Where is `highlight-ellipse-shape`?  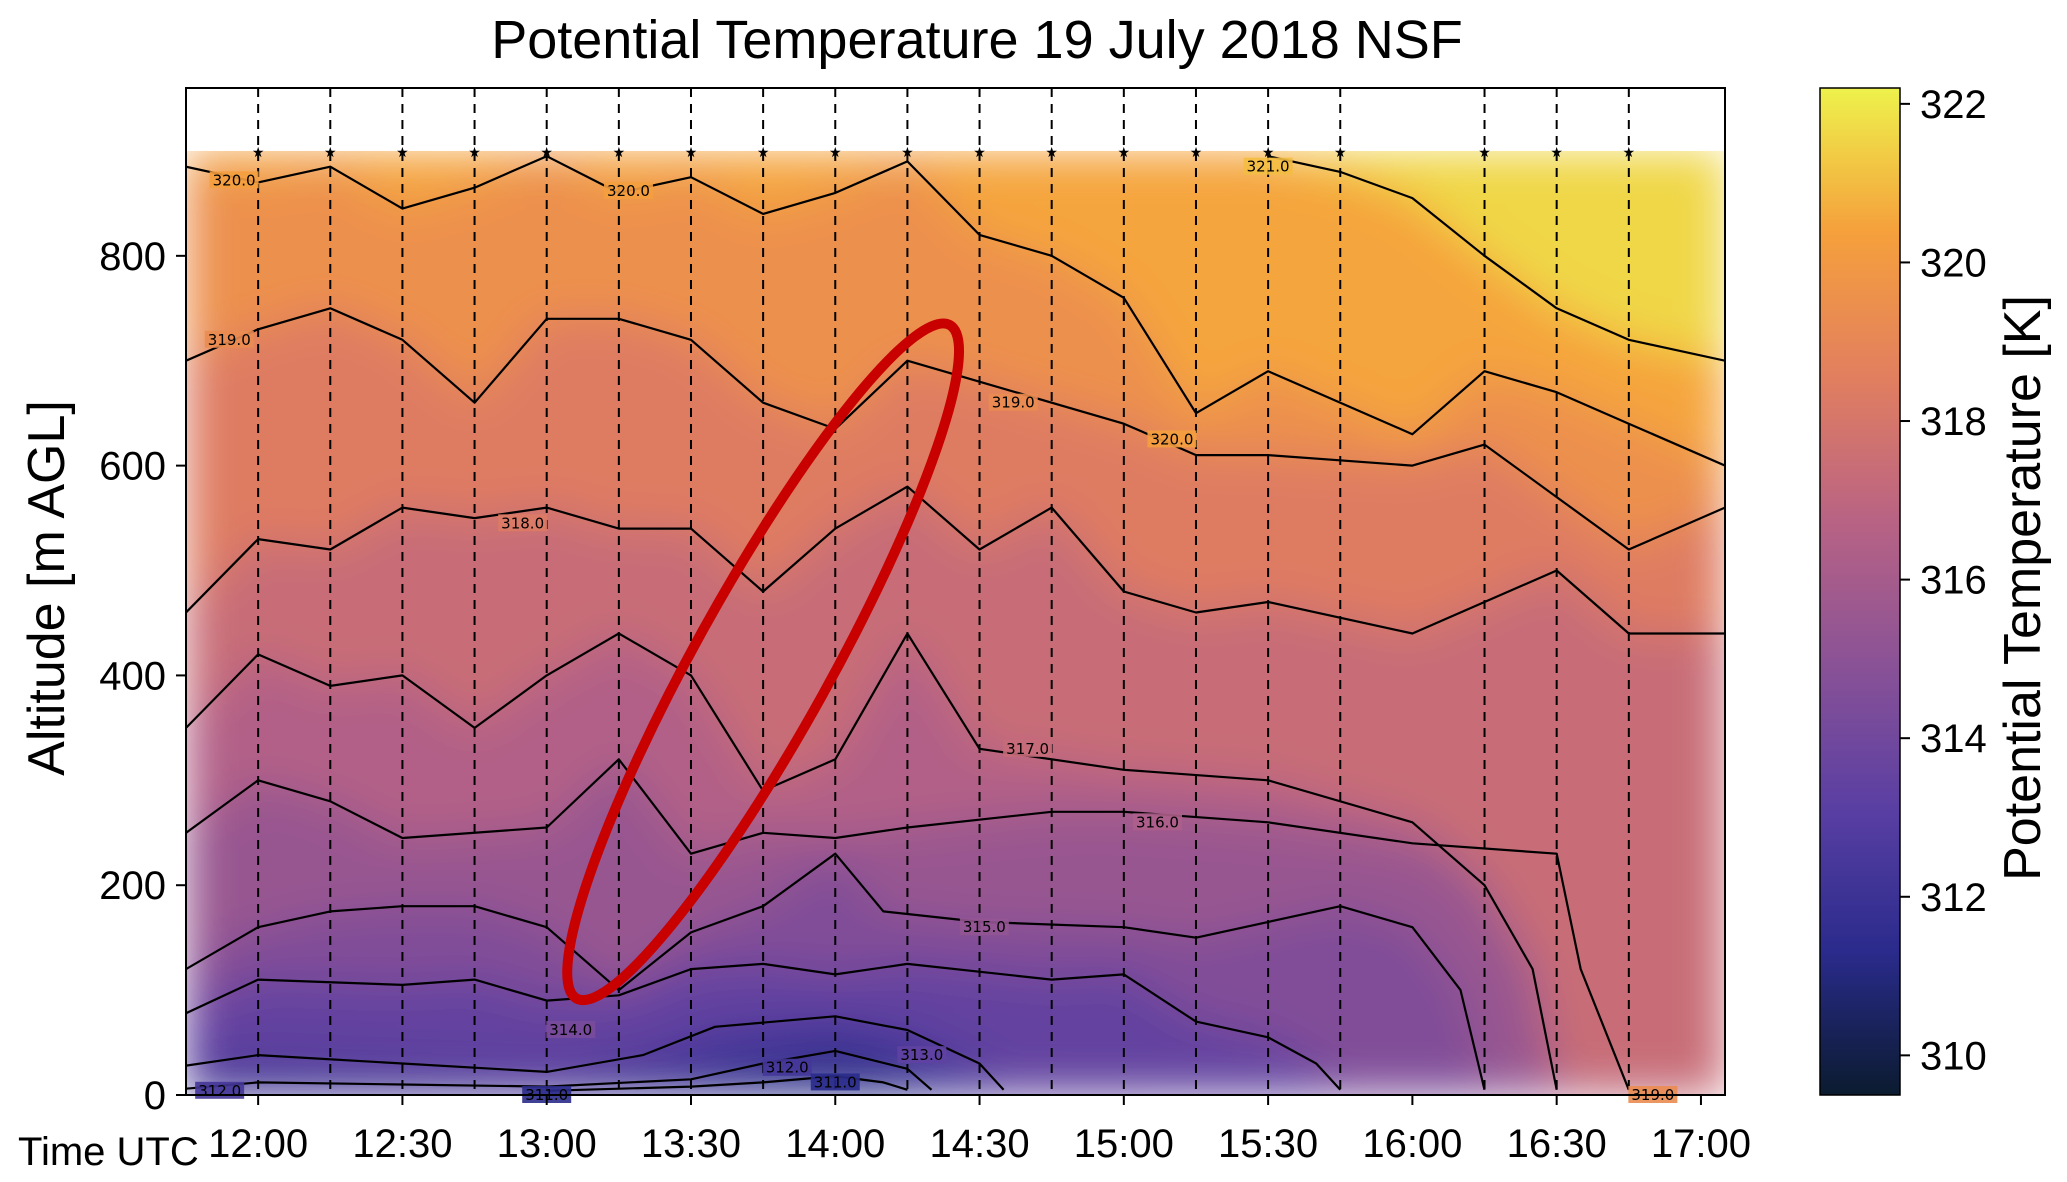 highlight-ellipse-shape is located at coordinates (763, 662).